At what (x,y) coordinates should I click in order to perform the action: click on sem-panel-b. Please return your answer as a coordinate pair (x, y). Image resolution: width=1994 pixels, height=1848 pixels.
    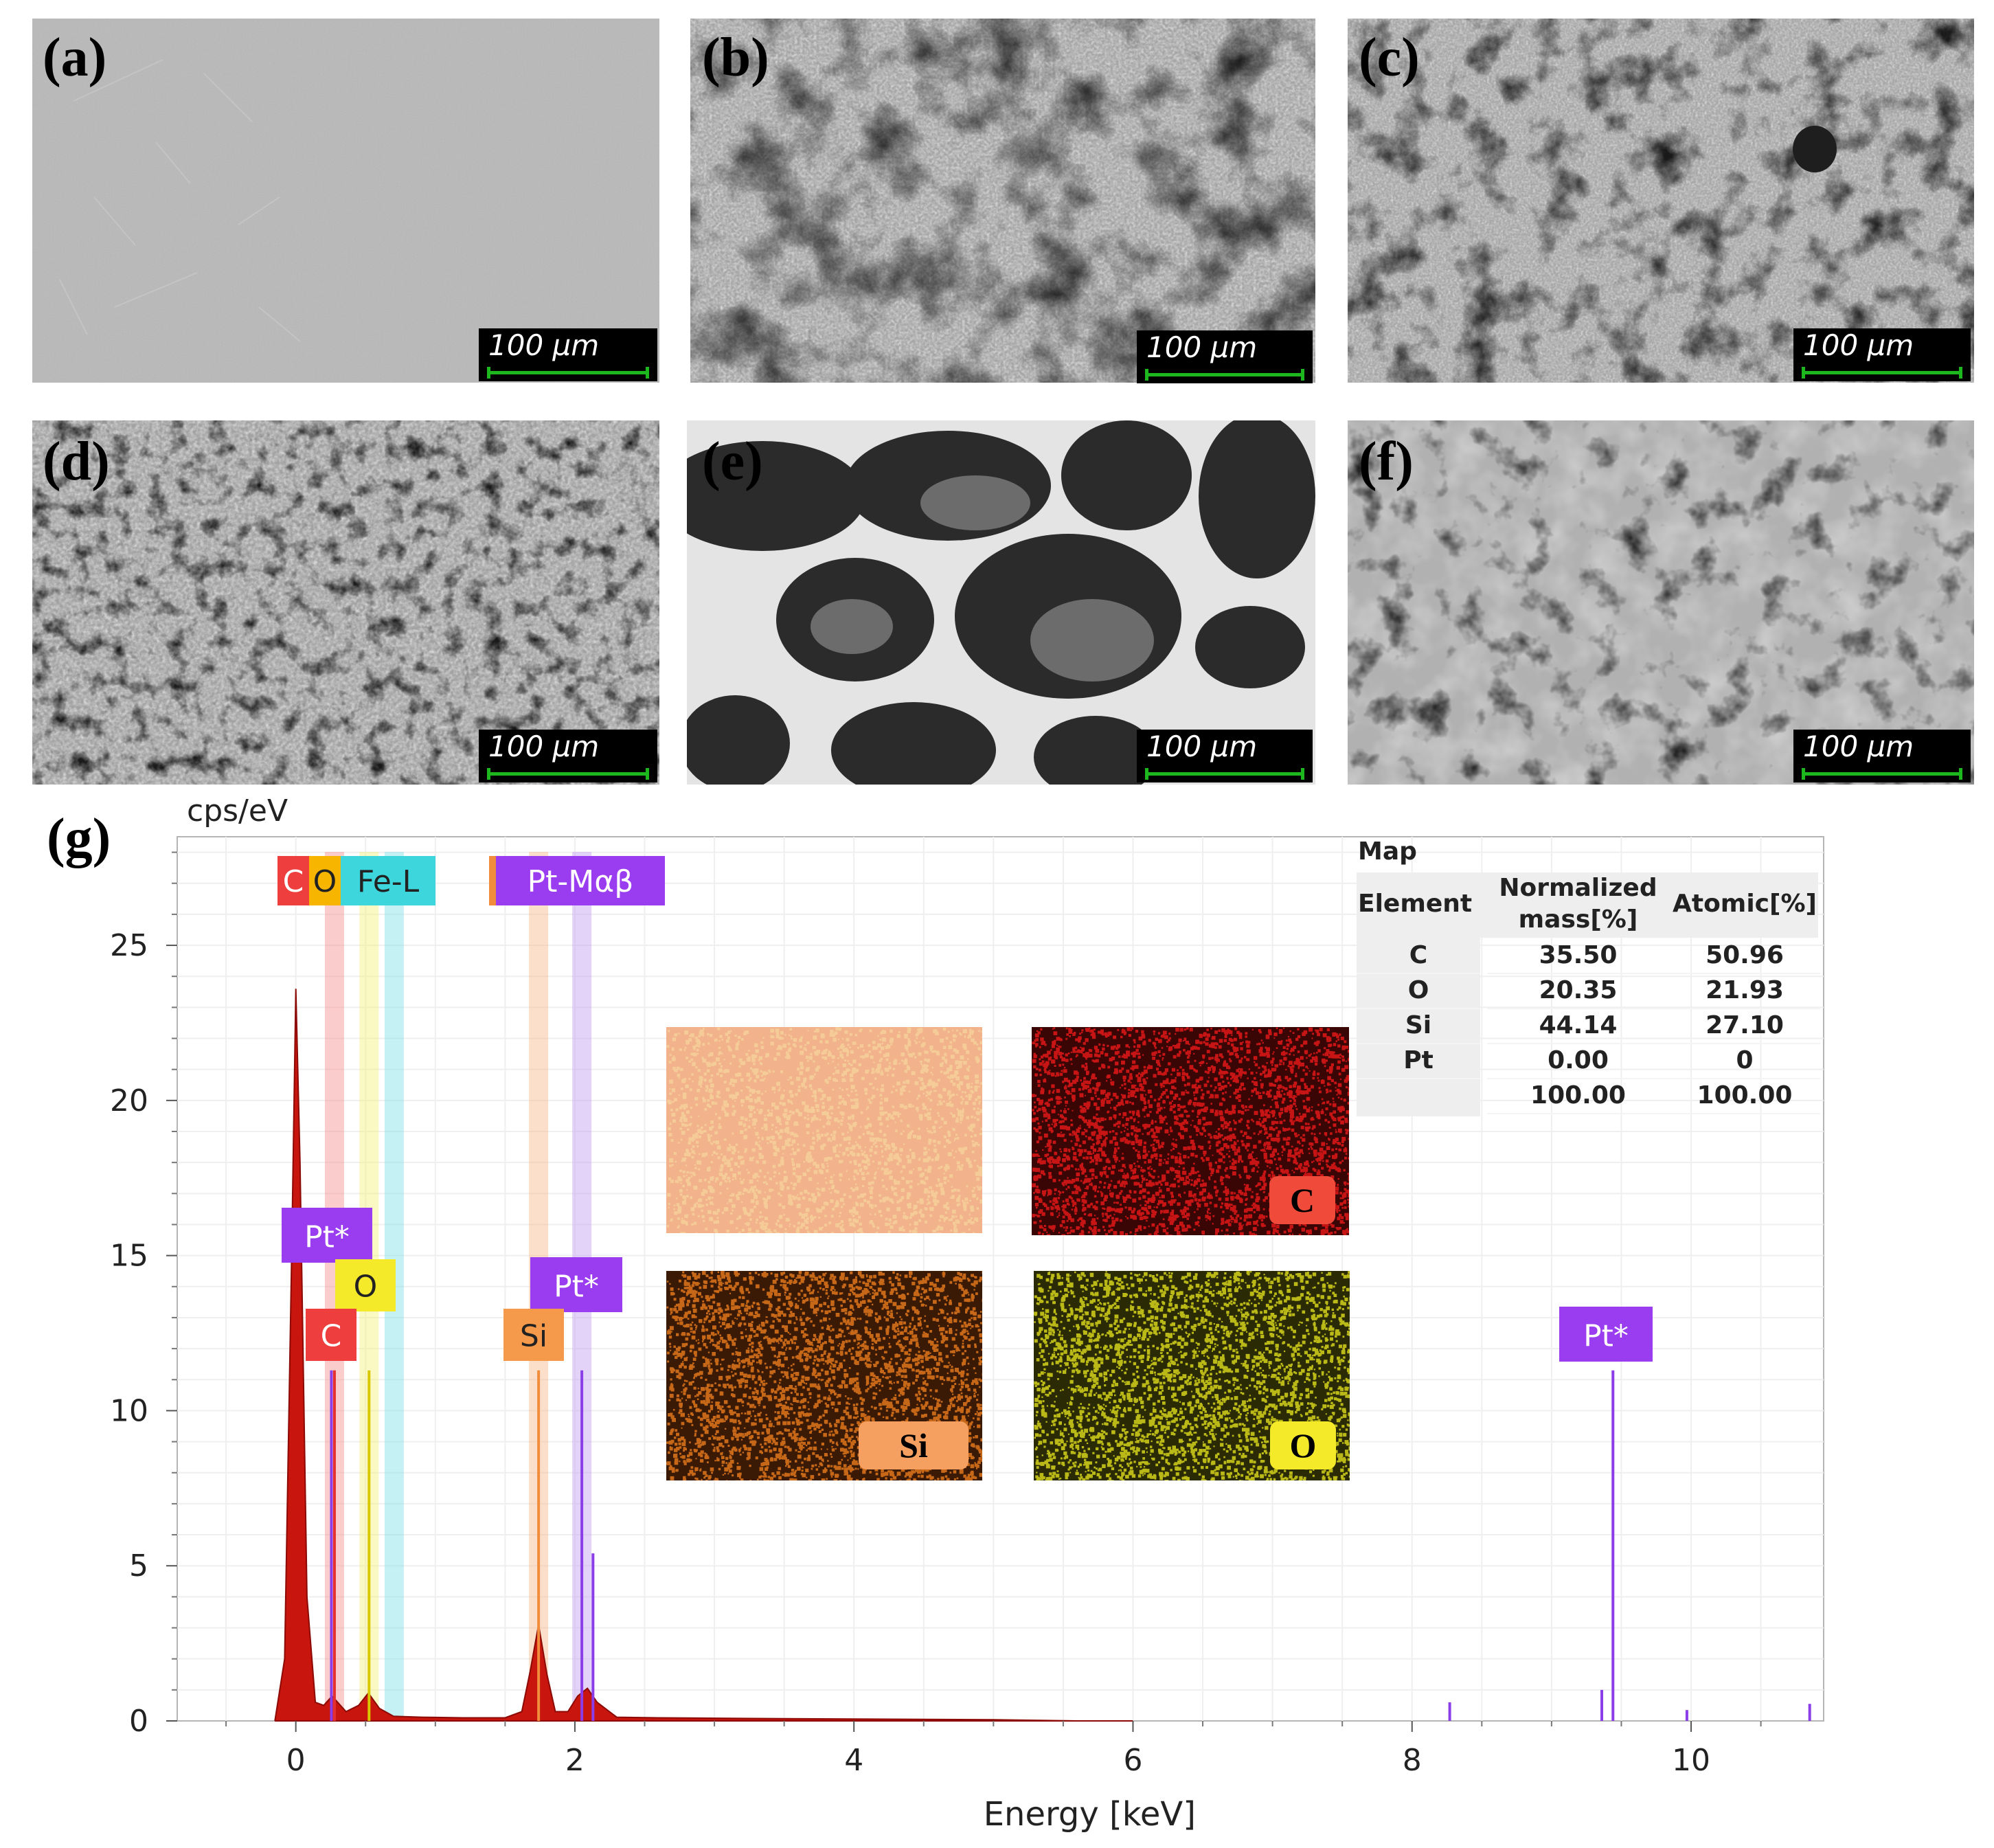
    Looking at the image, I should click on (1002, 201).